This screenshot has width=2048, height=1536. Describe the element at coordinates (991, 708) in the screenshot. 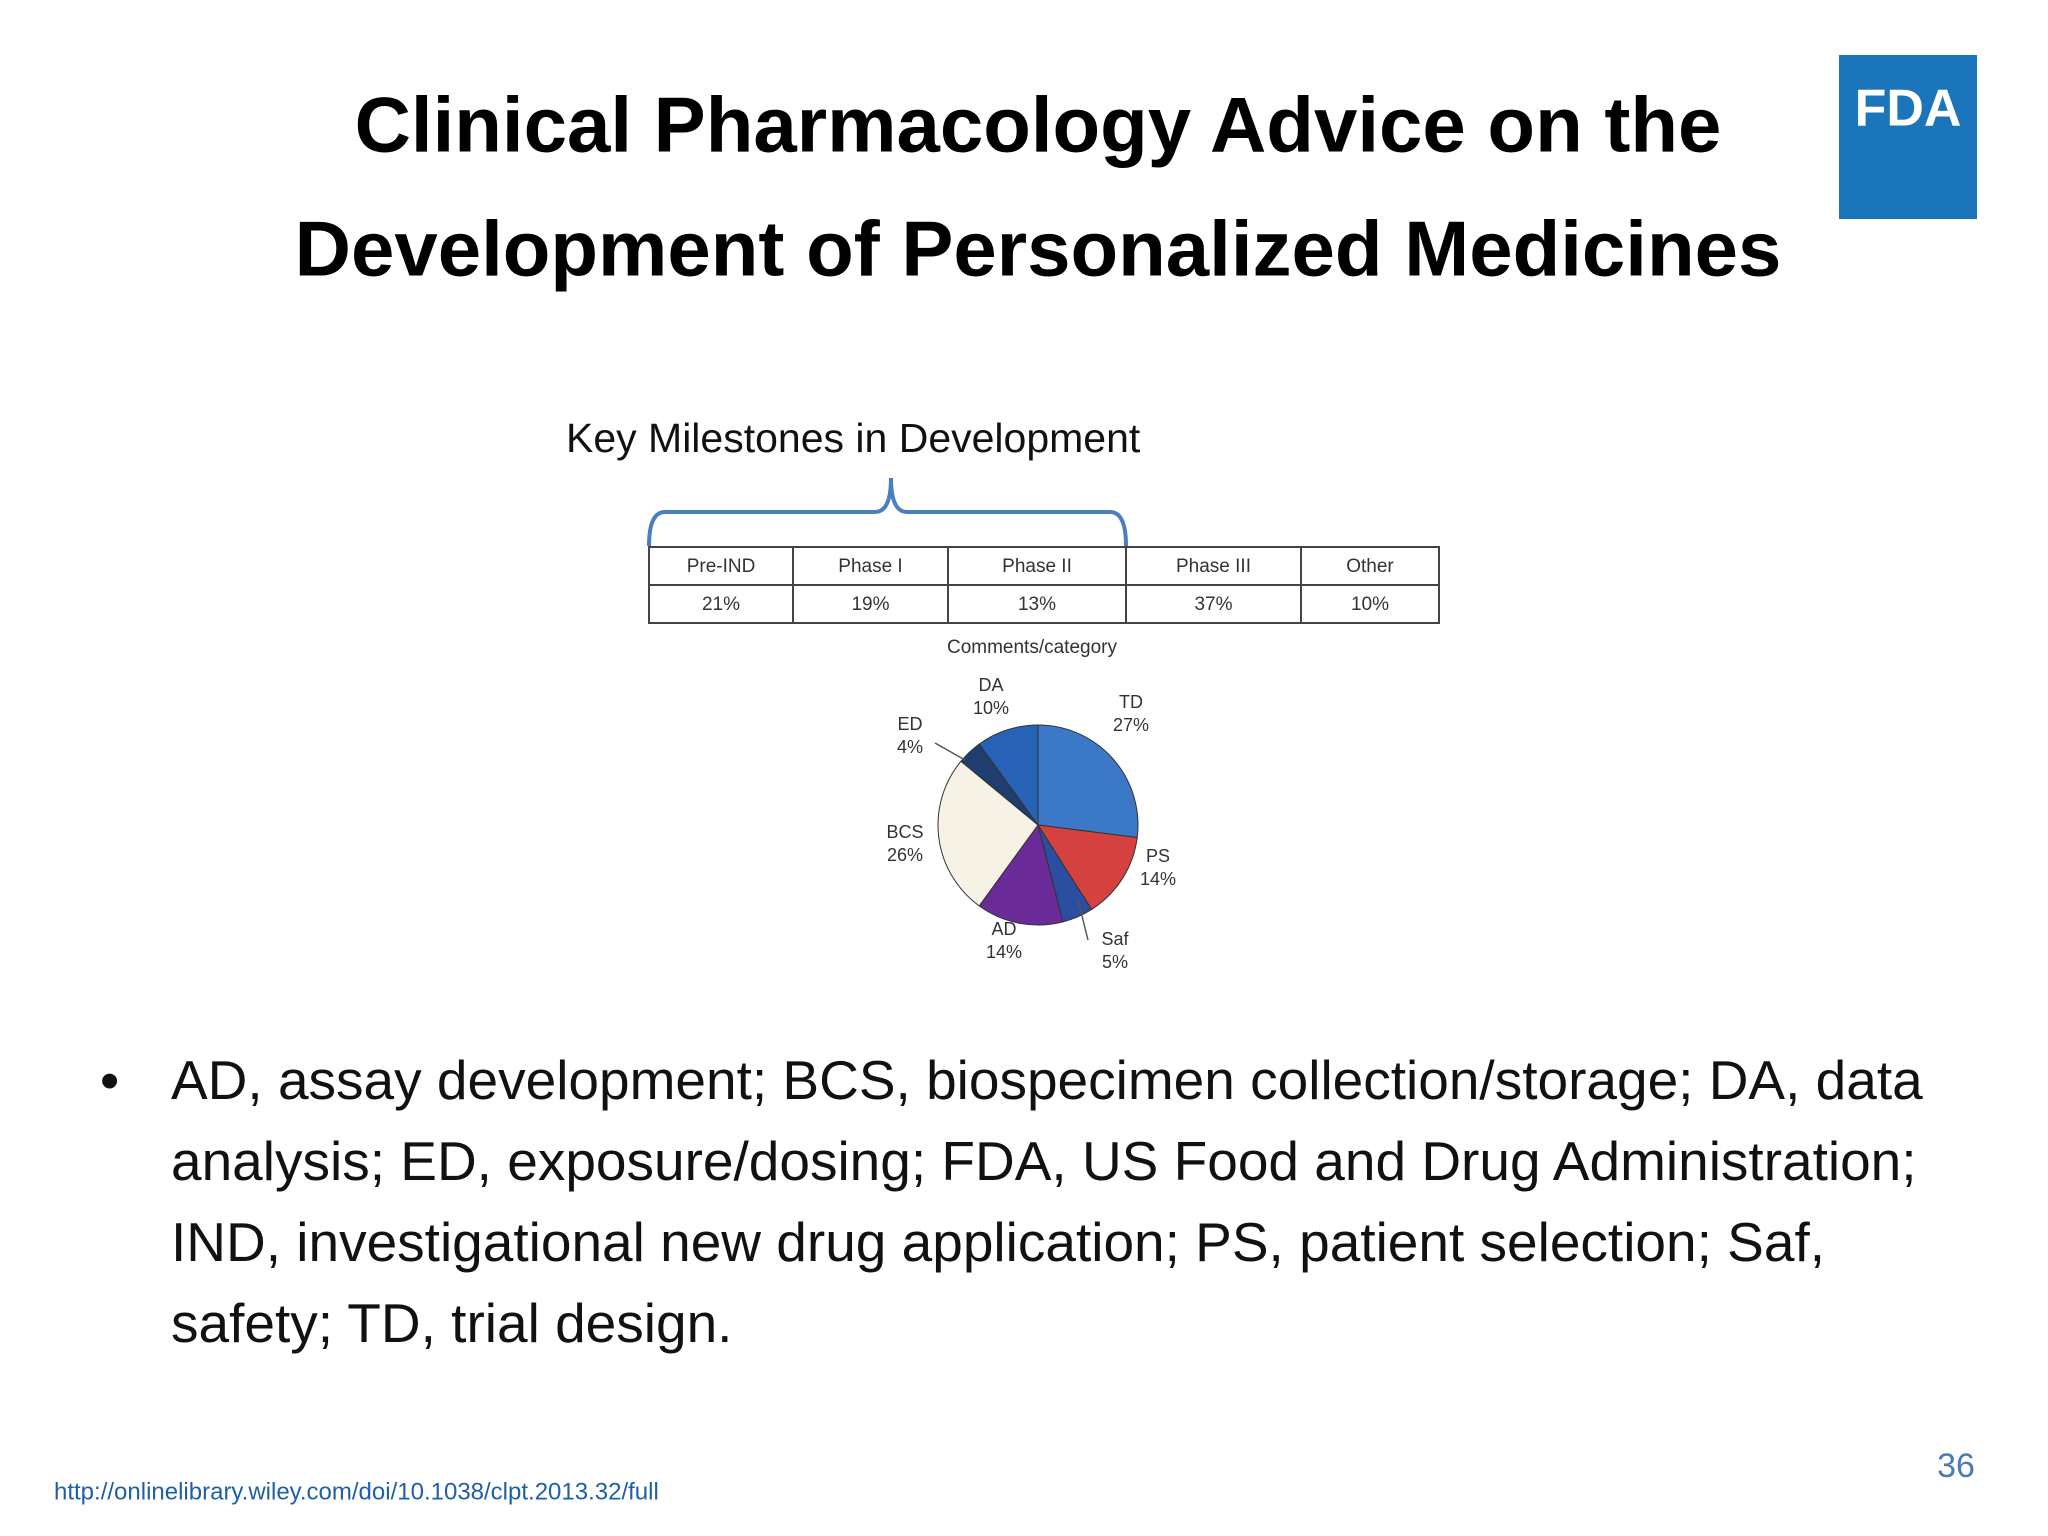

I see `slice-value-label: 10%` at that location.